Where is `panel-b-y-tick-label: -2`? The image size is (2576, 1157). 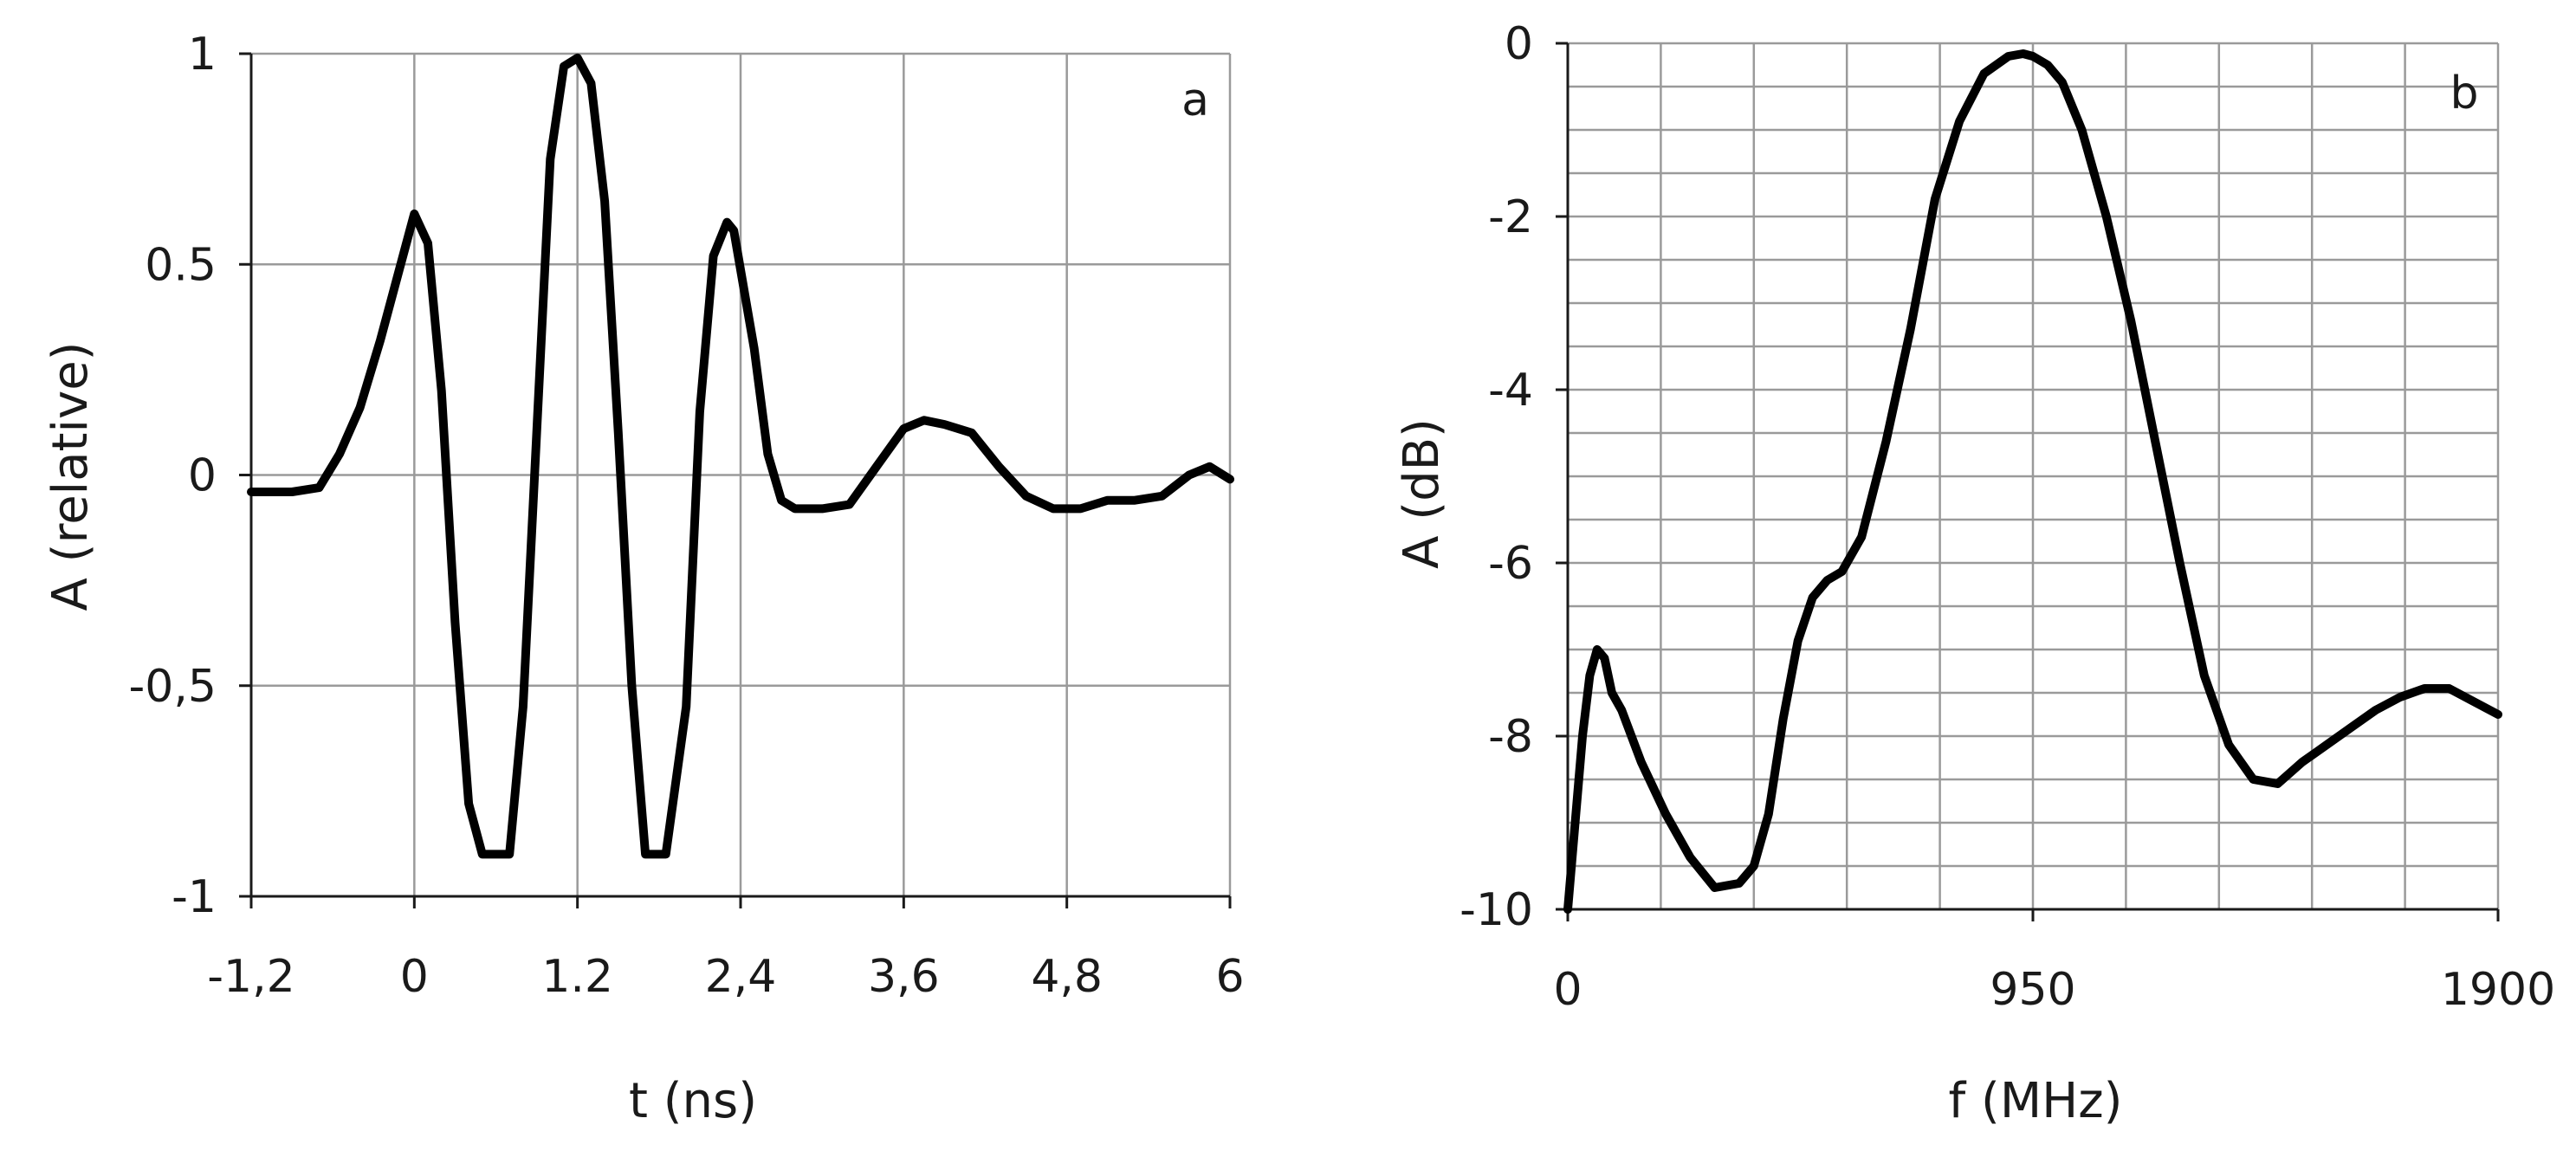 panel-b-y-tick-label: -2 is located at coordinates (1510, 217).